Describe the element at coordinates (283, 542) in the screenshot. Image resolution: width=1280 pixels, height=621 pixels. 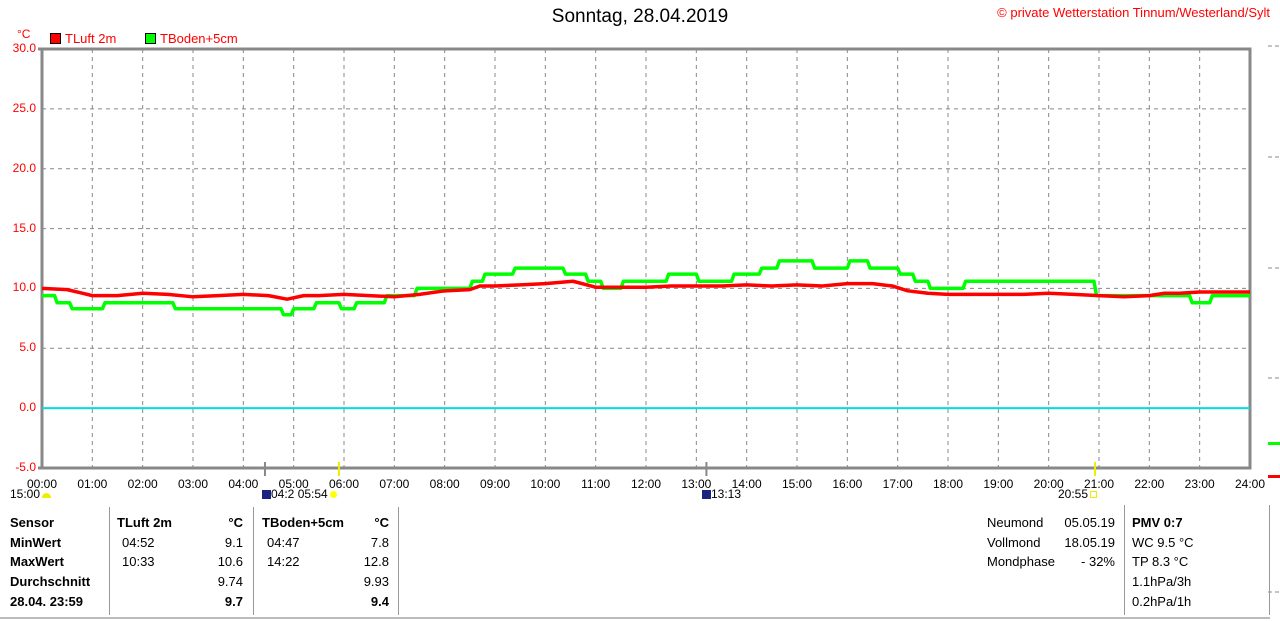
I see `min-time: 04:47` at that location.